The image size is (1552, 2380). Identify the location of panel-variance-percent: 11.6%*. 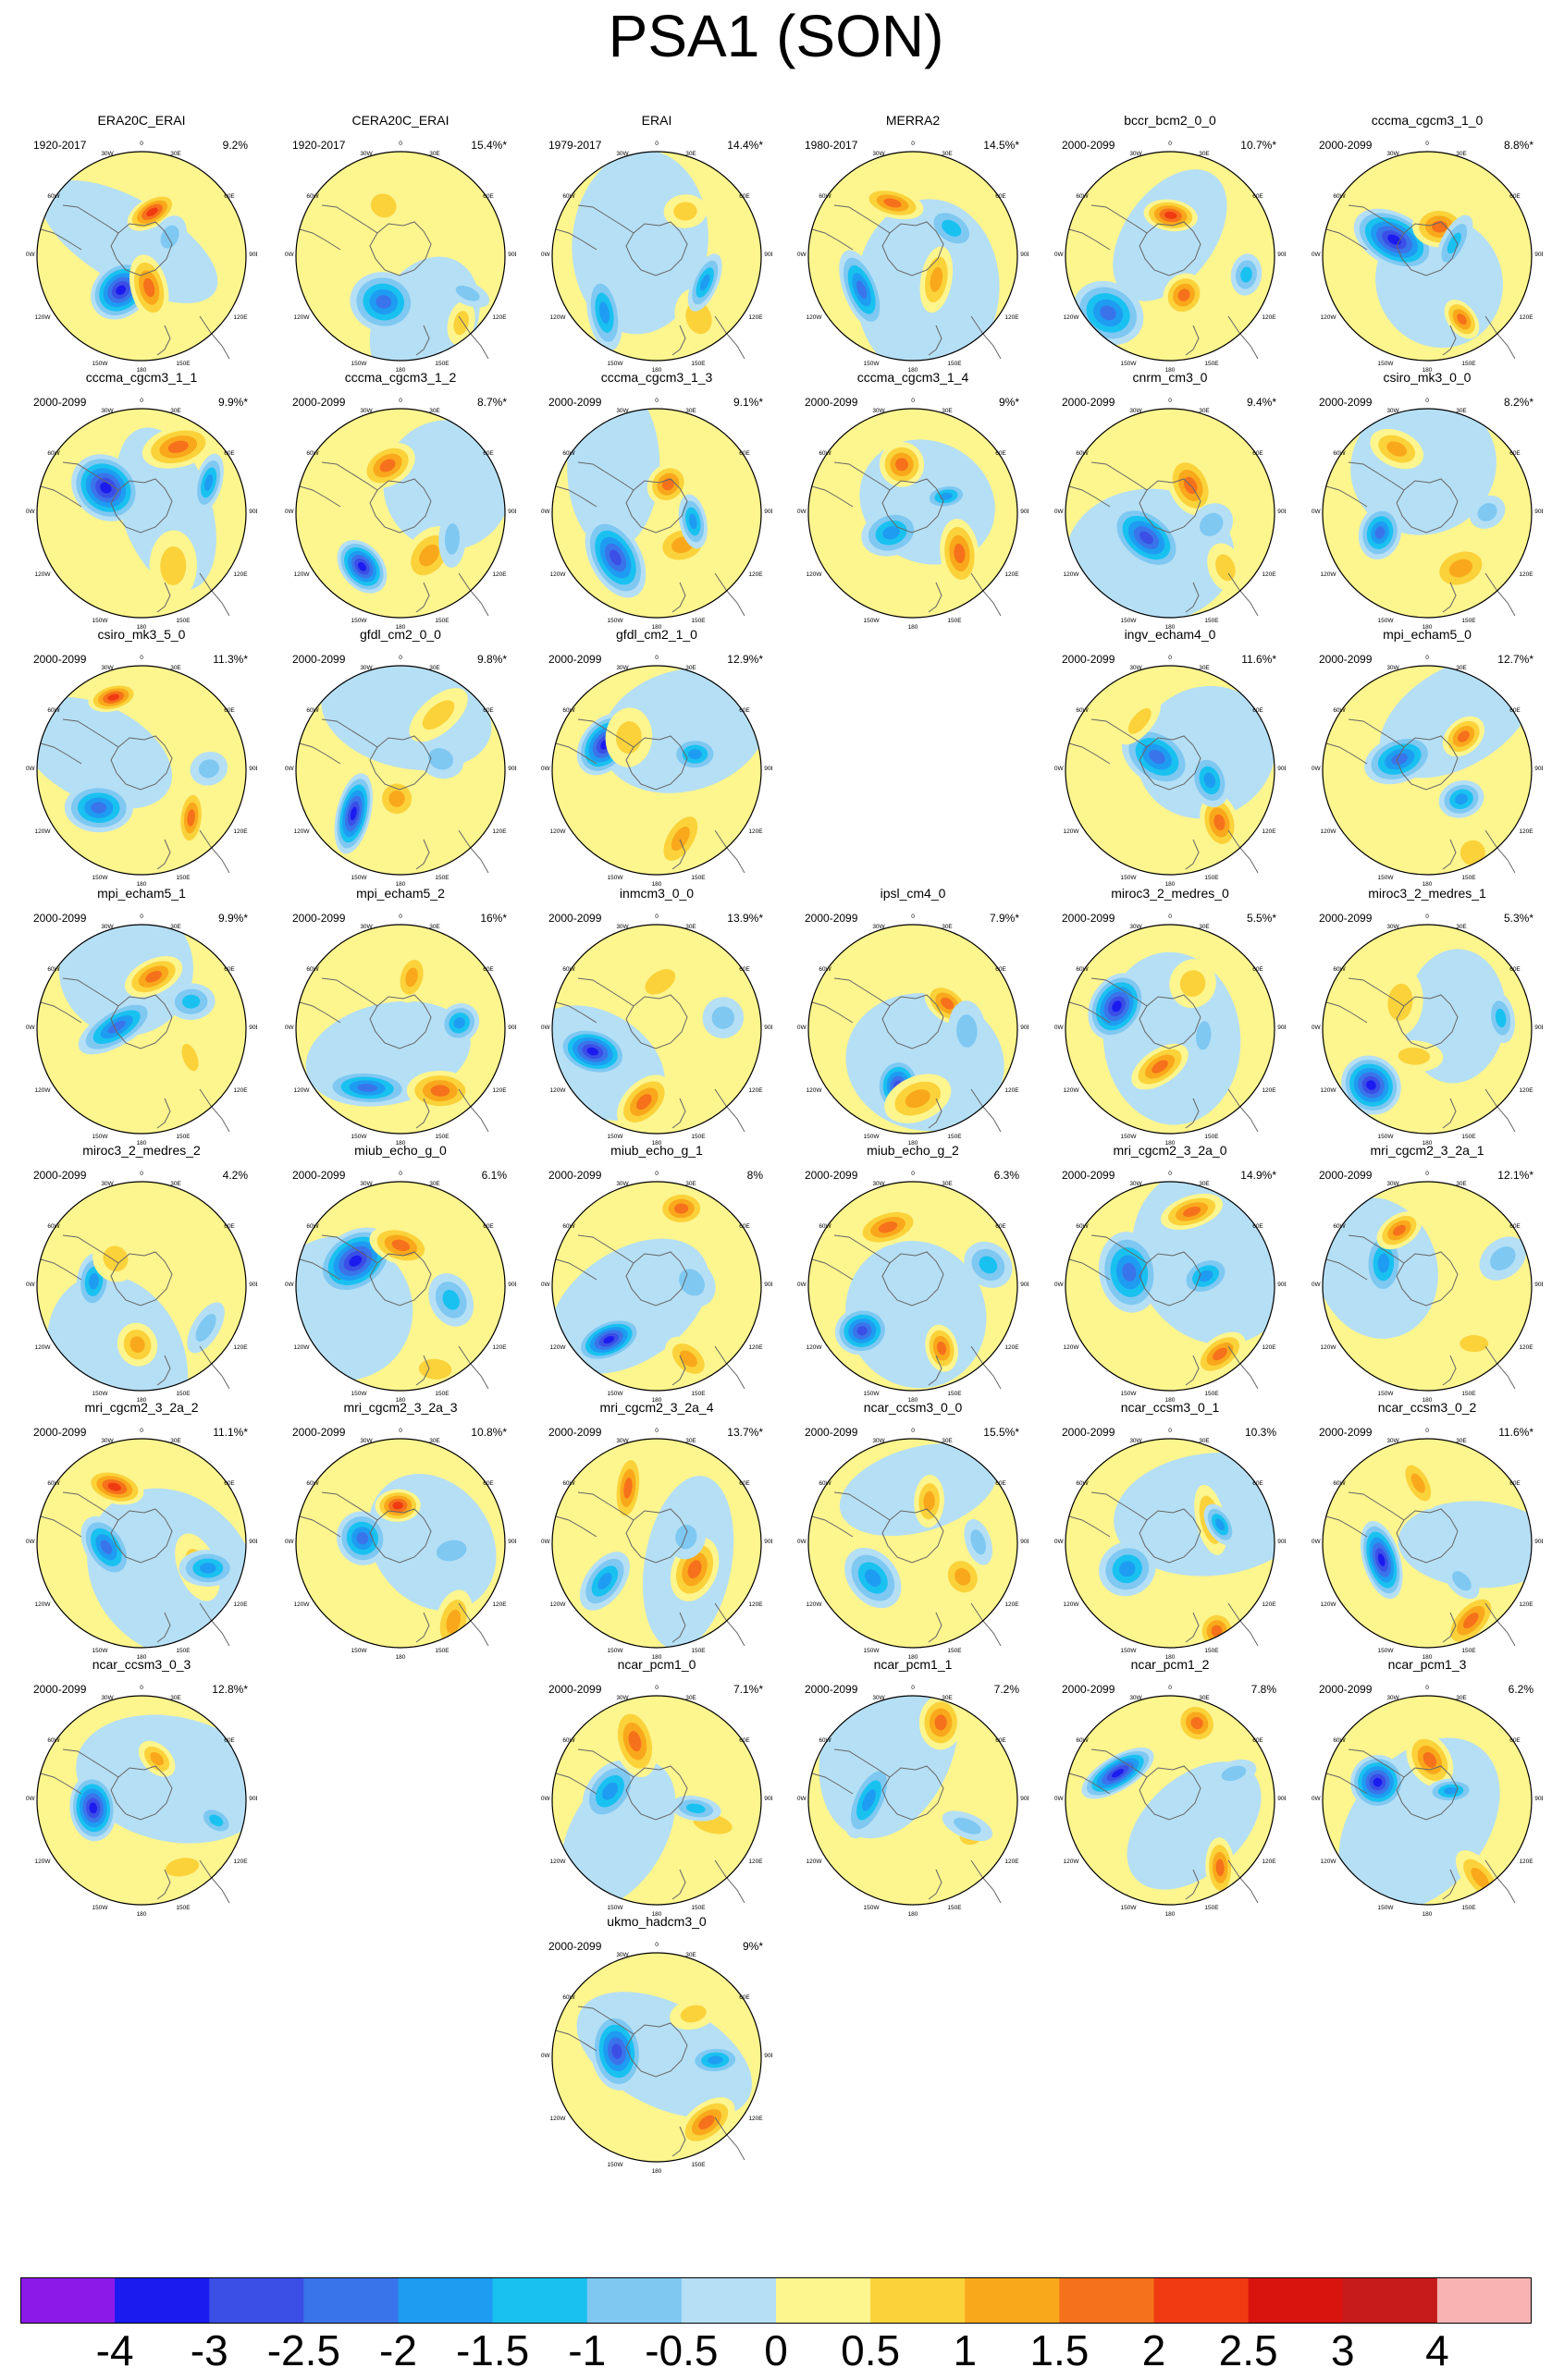
(1516, 1432).